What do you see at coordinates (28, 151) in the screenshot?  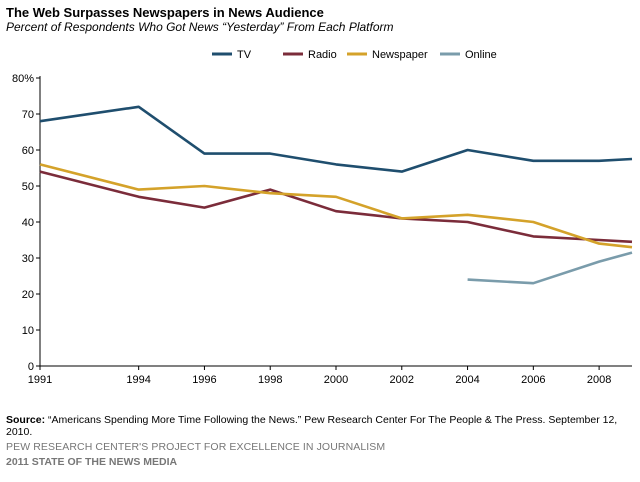 I see `y-tick-label: 60` at bounding box center [28, 151].